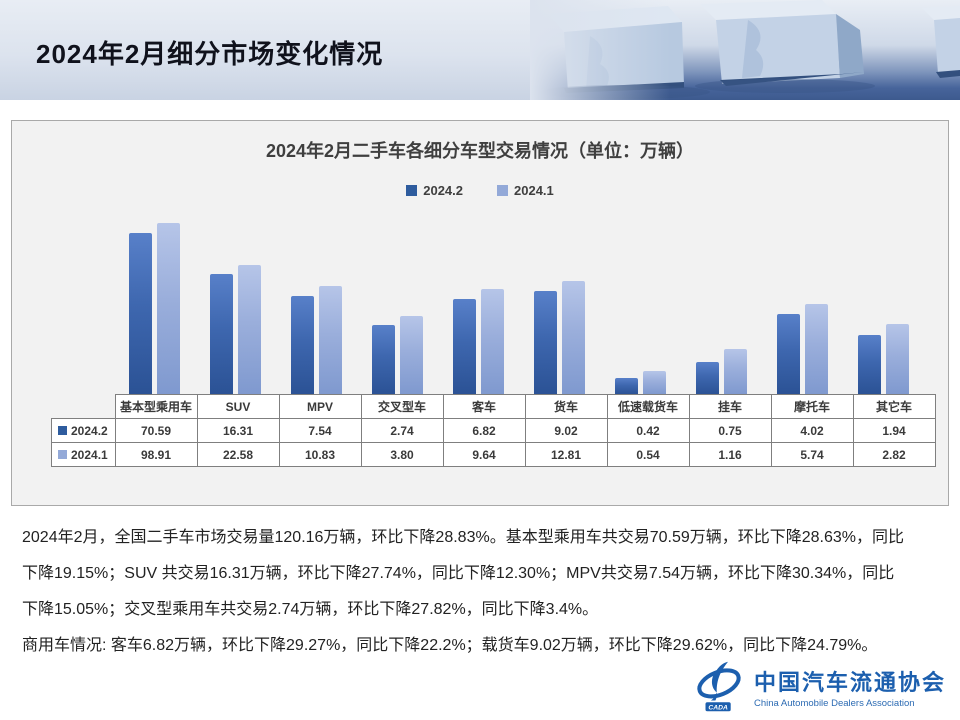 The height and width of the screenshot is (720, 960). Describe the element at coordinates (894, 406) in the screenshot. I see `category-header-cell: 其它车` at that location.